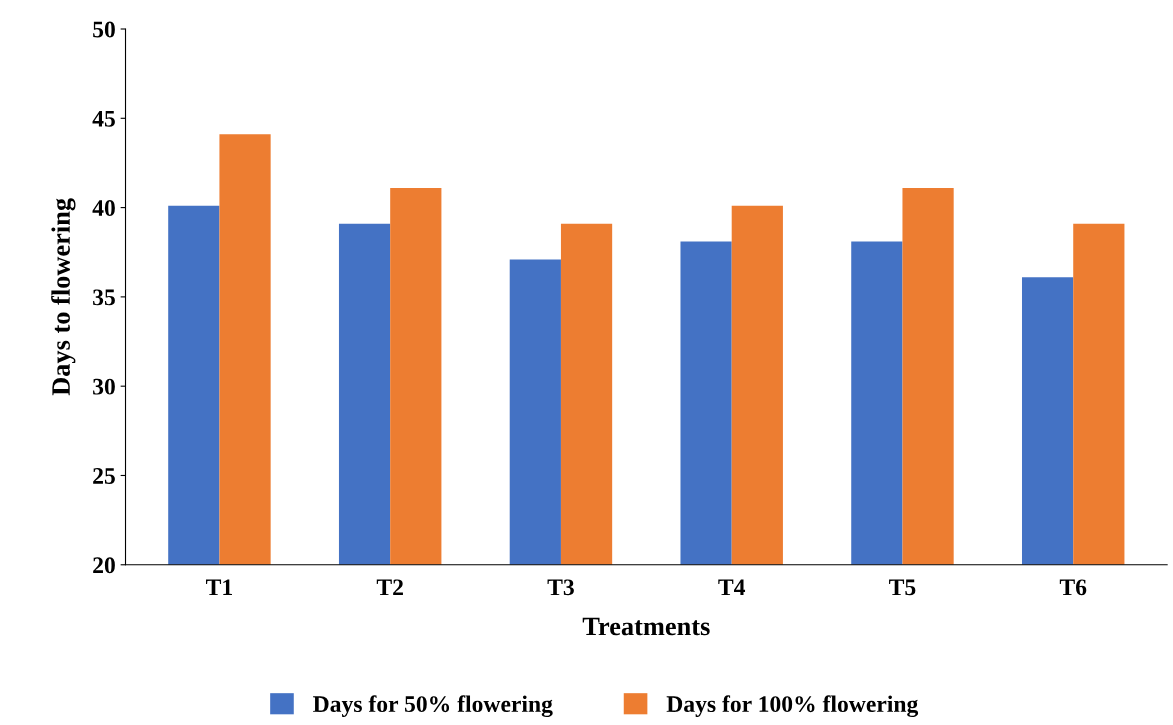 Image resolution: width=1173 pixels, height=725 pixels. What do you see at coordinates (103, 208) in the screenshot?
I see `y-tick-label: 40` at bounding box center [103, 208].